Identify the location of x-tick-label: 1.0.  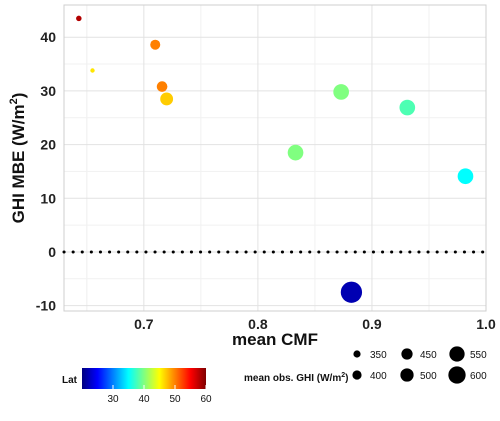
(486, 324).